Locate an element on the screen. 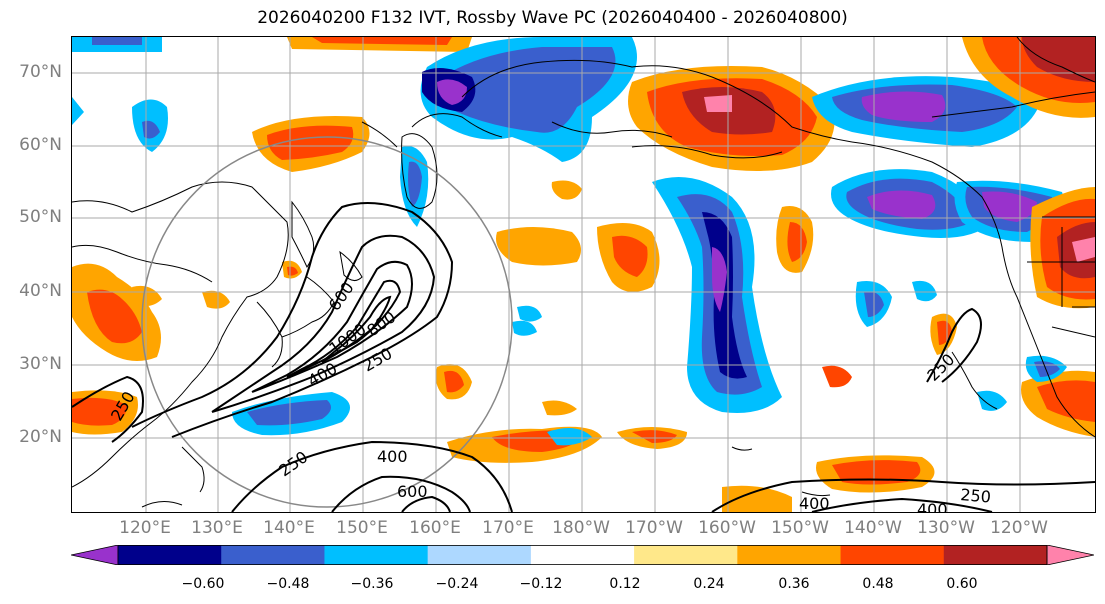  colorbar-swatches is located at coordinates (582, 555).